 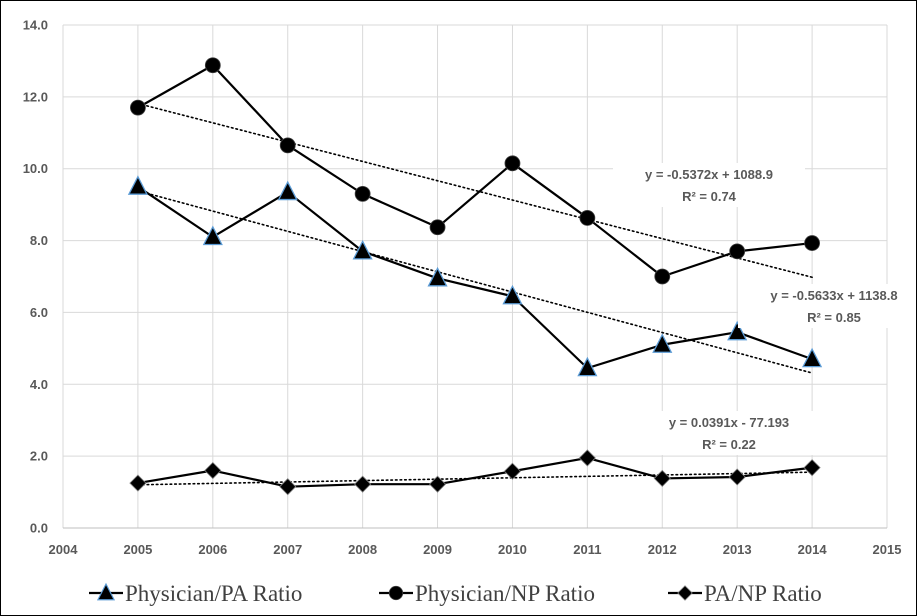 What do you see at coordinates (437, 549) in the screenshot?
I see `x-tick-label: 2009` at bounding box center [437, 549].